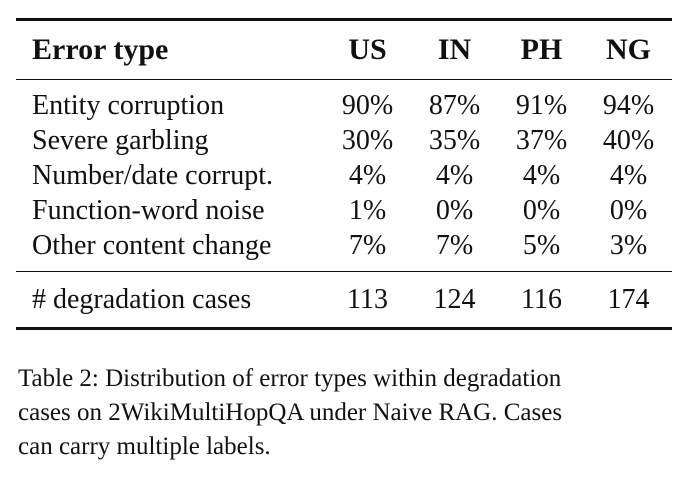  Describe the element at coordinates (454, 140) in the screenshot. I see `table-cell: 35%` at that location.